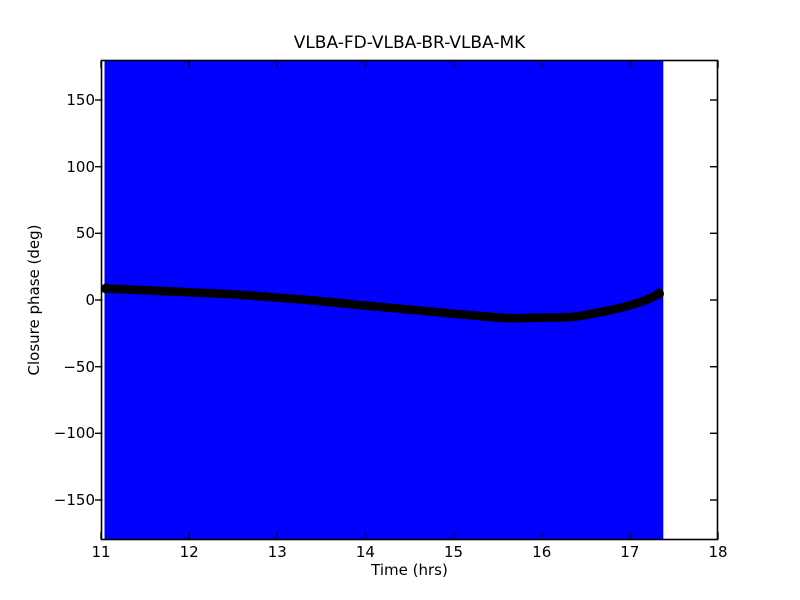  What do you see at coordinates (79, 366) in the screenshot?
I see `y-tick-label: −50` at bounding box center [79, 366].